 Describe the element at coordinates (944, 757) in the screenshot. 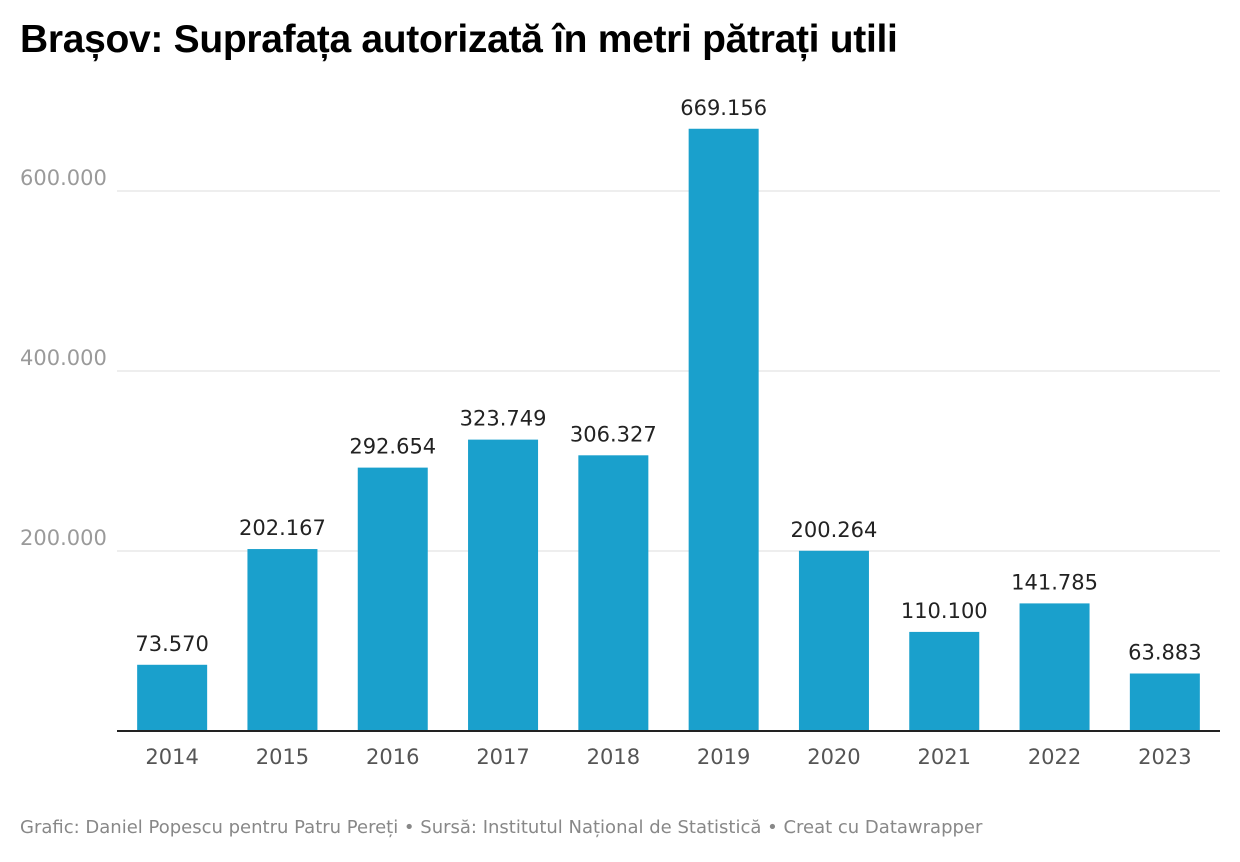

I see `x-tick-label-2021: 2021` at that location.